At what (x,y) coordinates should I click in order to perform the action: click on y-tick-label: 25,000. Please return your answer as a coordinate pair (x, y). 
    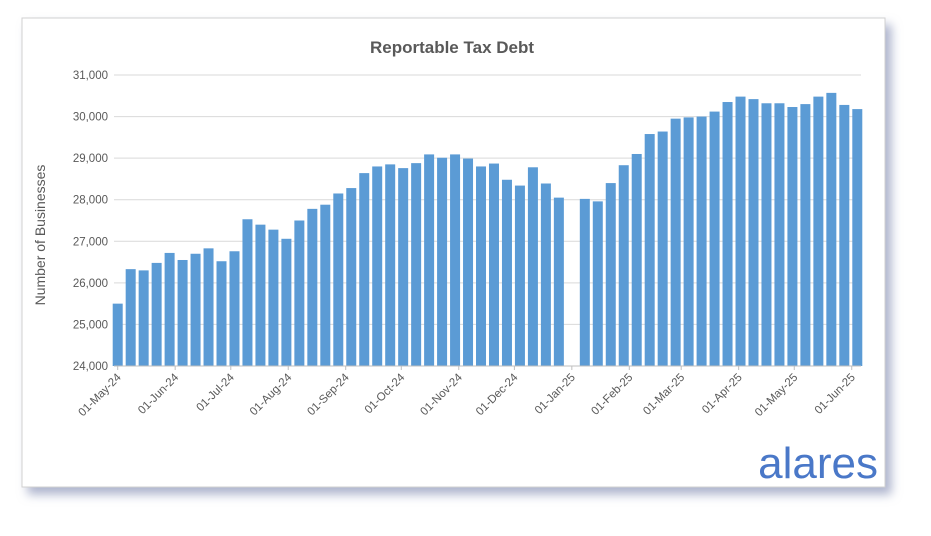
    Looking at the image, I should click on (90, 325).